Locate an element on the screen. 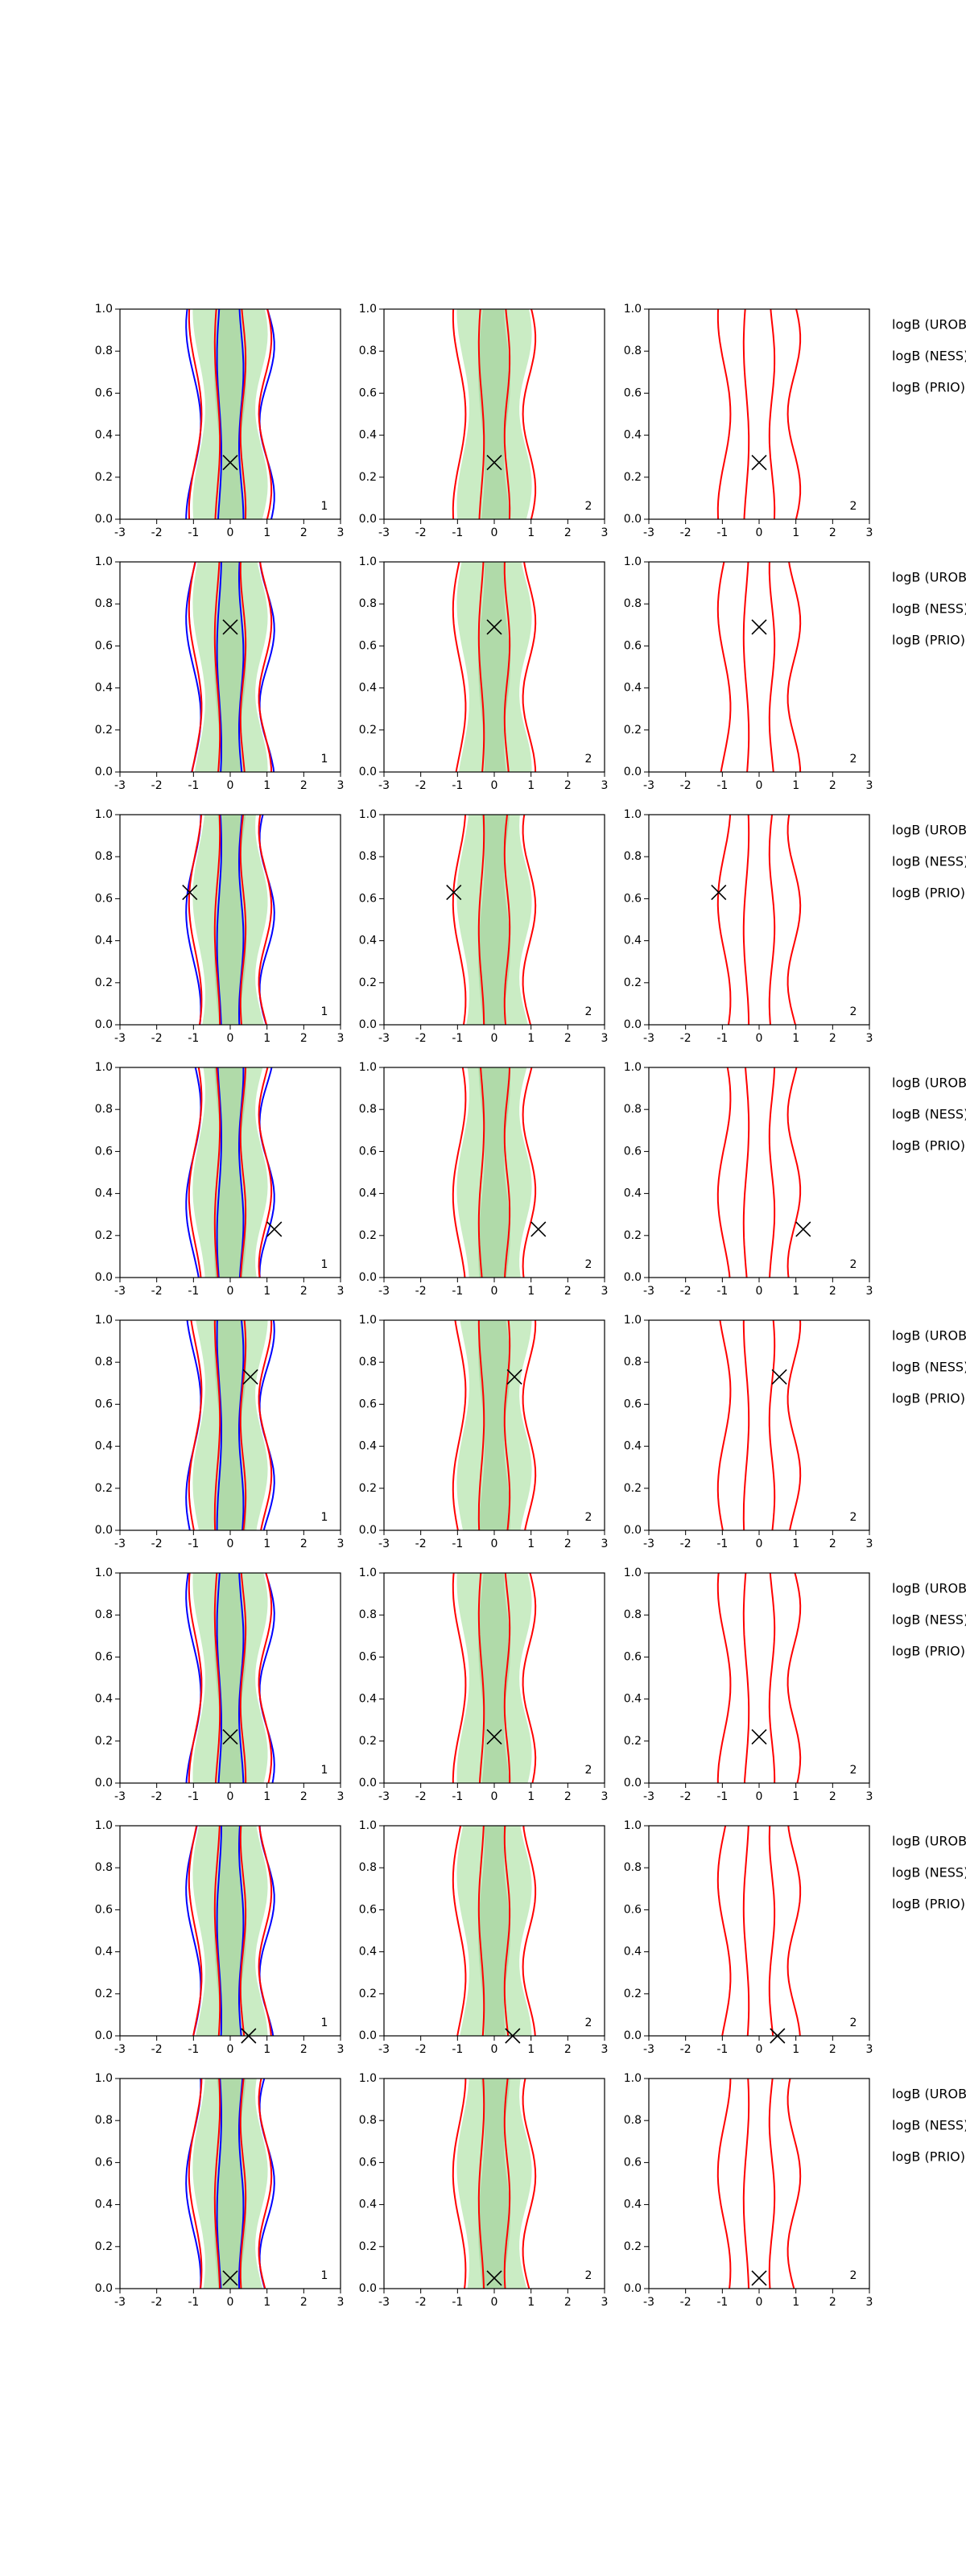  contour-blue-inner is located at coordinates (231, 1172).